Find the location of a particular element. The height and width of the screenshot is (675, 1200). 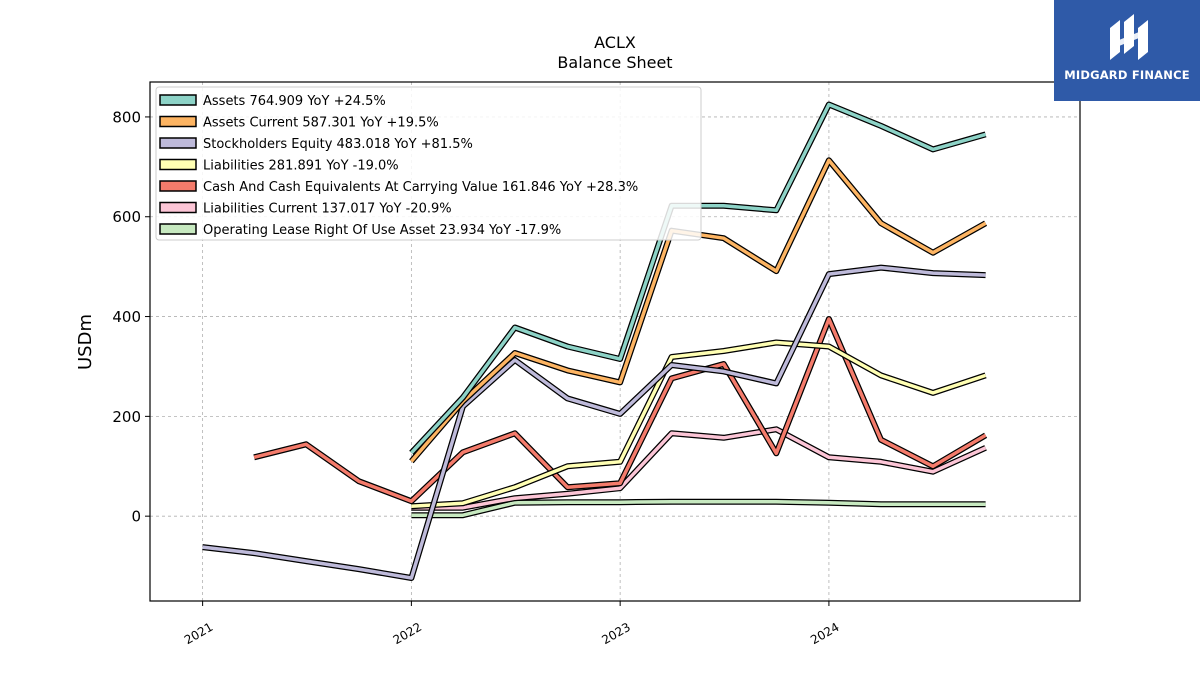

legend-label: Liabilities Current 137.017 YoY -20.9% is located at coordinates (327, 209).